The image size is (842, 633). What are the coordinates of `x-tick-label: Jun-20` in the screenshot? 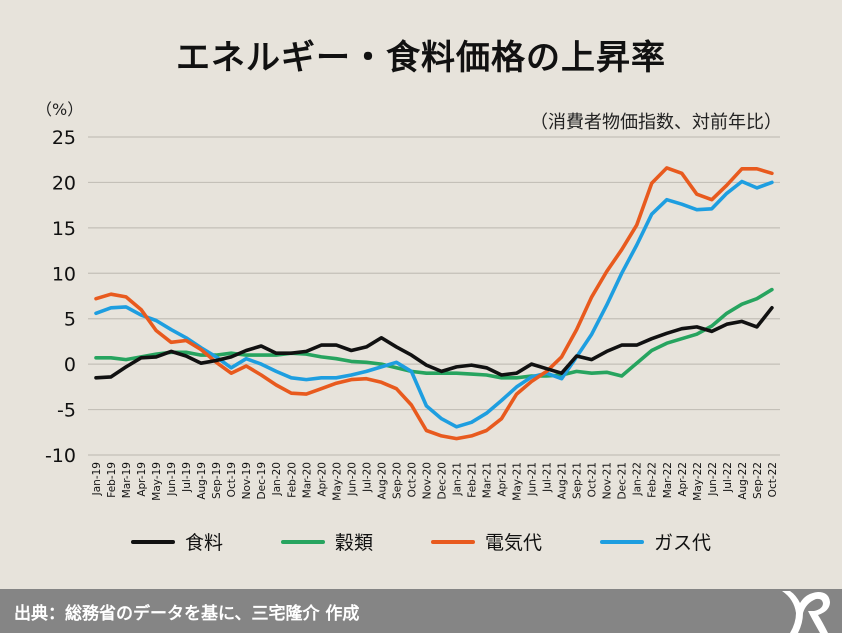 It's located at (352, 479).